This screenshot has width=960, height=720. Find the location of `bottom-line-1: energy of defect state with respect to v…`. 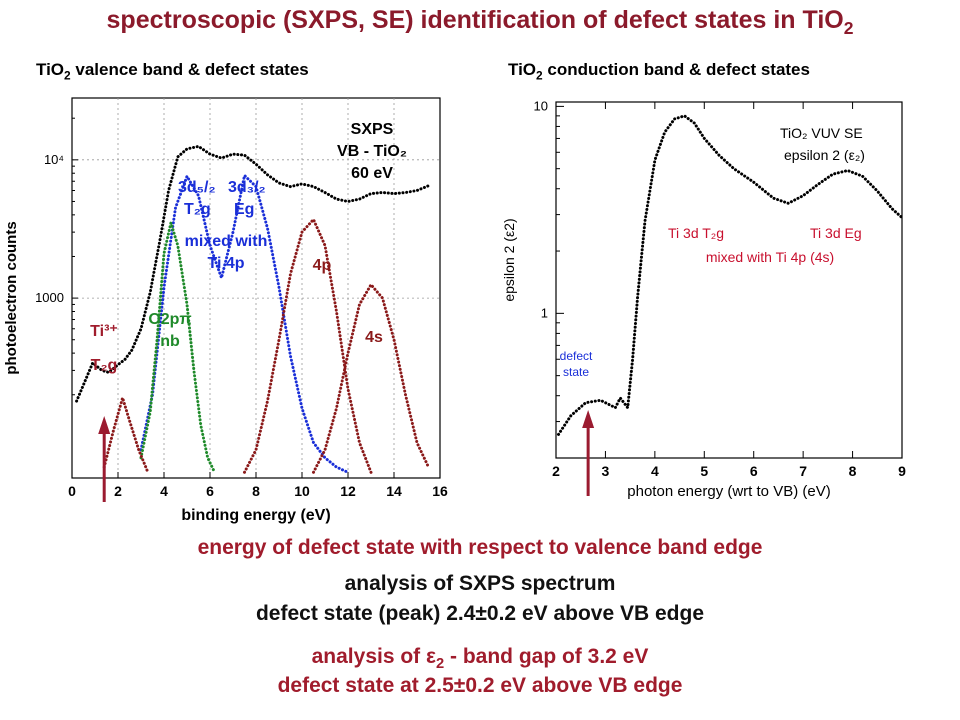

bottom-line-1: energy of defect state with respect to v… is located at coordinates (480, 547).